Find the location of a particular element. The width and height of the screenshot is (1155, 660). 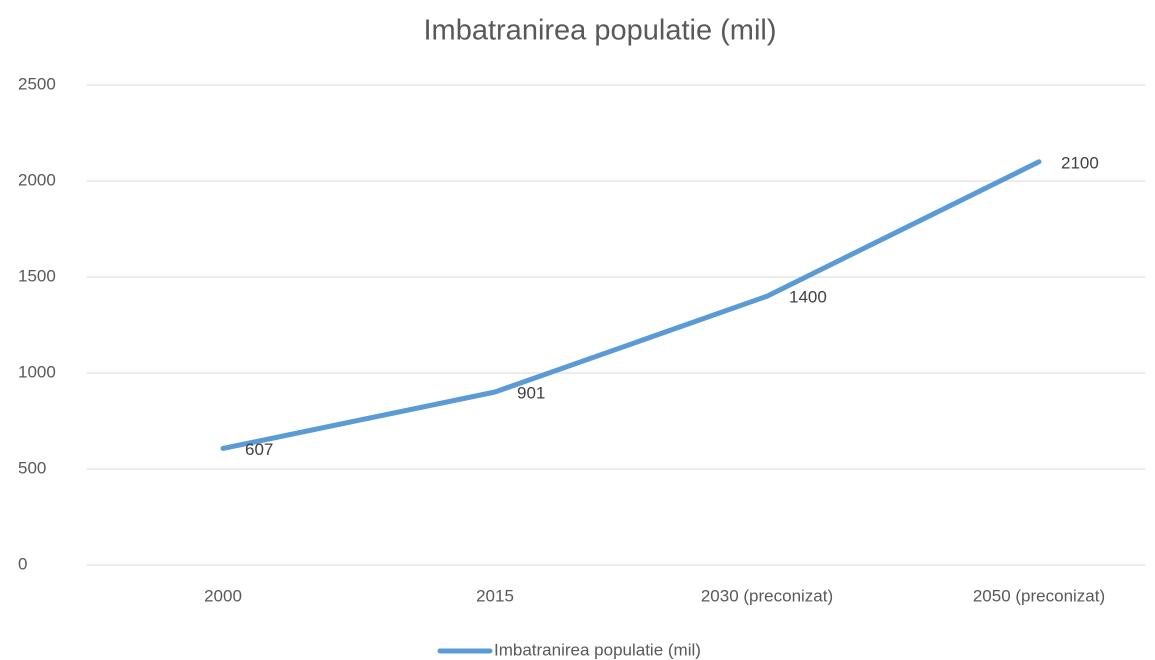

y-tick-label: 1500 is located at coordinates (37, 275).